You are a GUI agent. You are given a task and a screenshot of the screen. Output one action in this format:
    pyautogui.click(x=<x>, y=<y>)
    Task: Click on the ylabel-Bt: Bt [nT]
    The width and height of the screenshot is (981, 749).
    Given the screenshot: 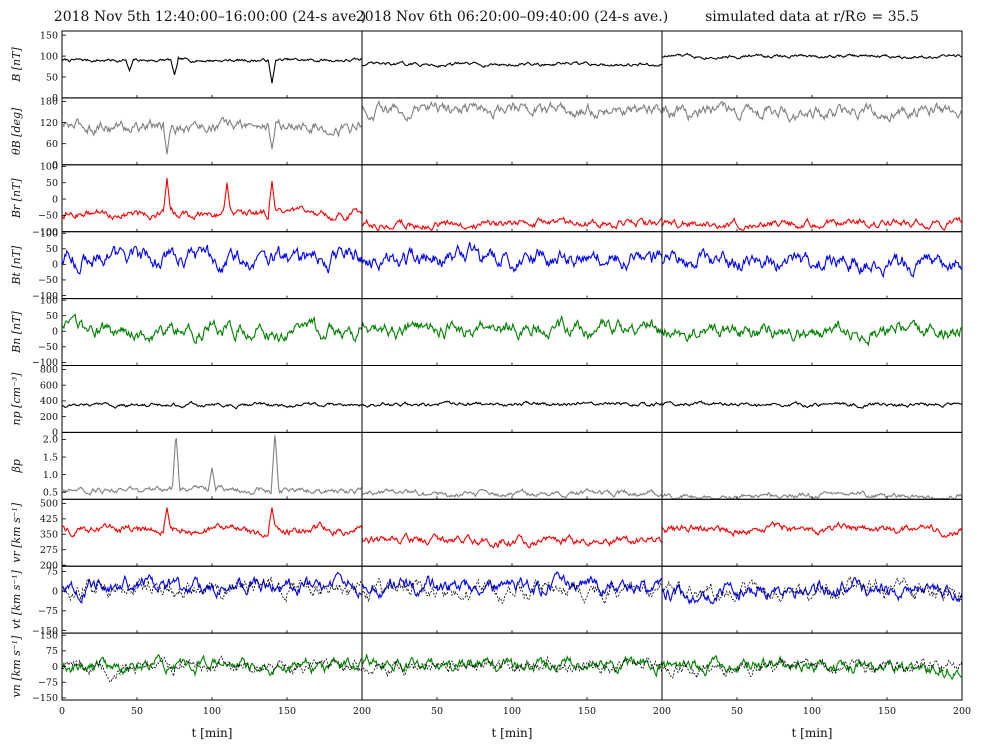 What is the action you would take?
    pyautogui.click(x=16, y=265)
    